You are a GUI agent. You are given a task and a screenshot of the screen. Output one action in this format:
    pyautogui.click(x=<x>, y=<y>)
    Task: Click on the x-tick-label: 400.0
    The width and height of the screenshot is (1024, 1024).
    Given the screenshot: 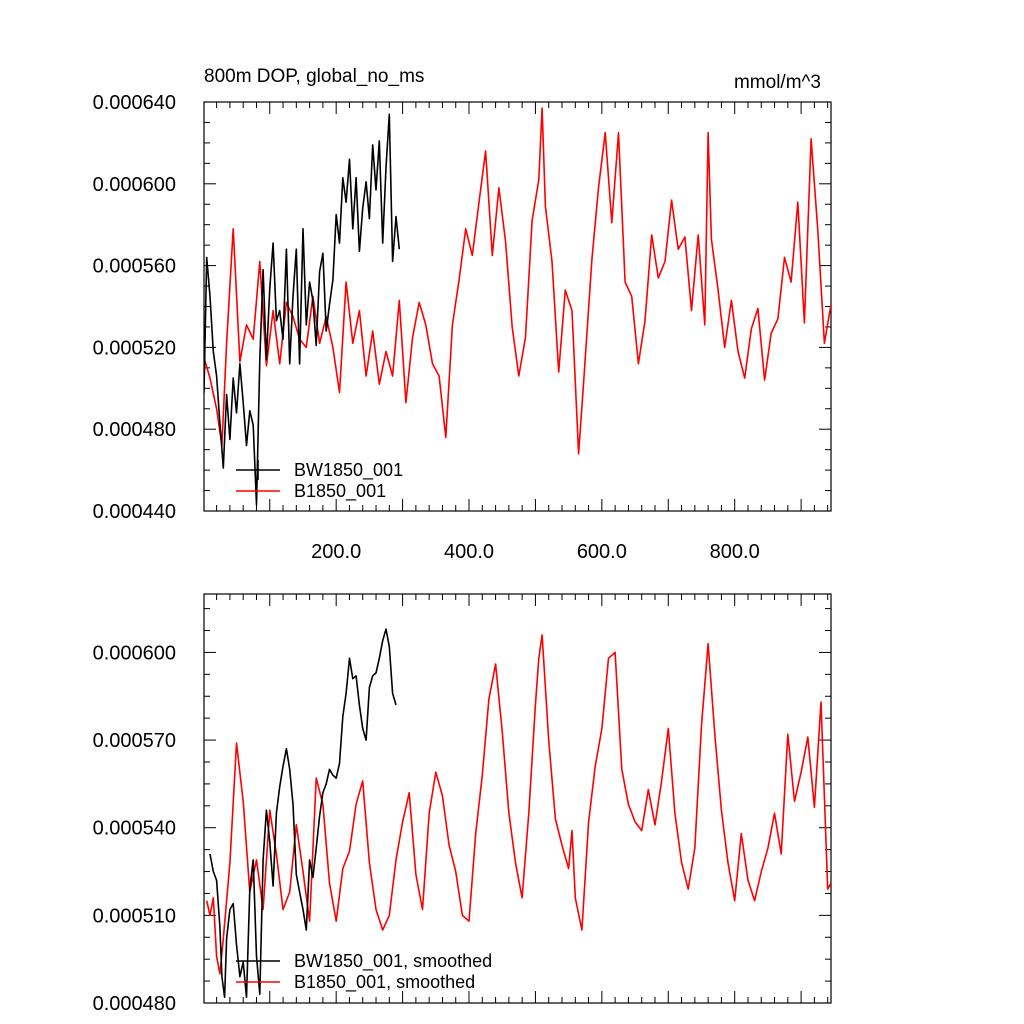 What is the action you would take?
    pyautogui.click(x=469, y=552)
    